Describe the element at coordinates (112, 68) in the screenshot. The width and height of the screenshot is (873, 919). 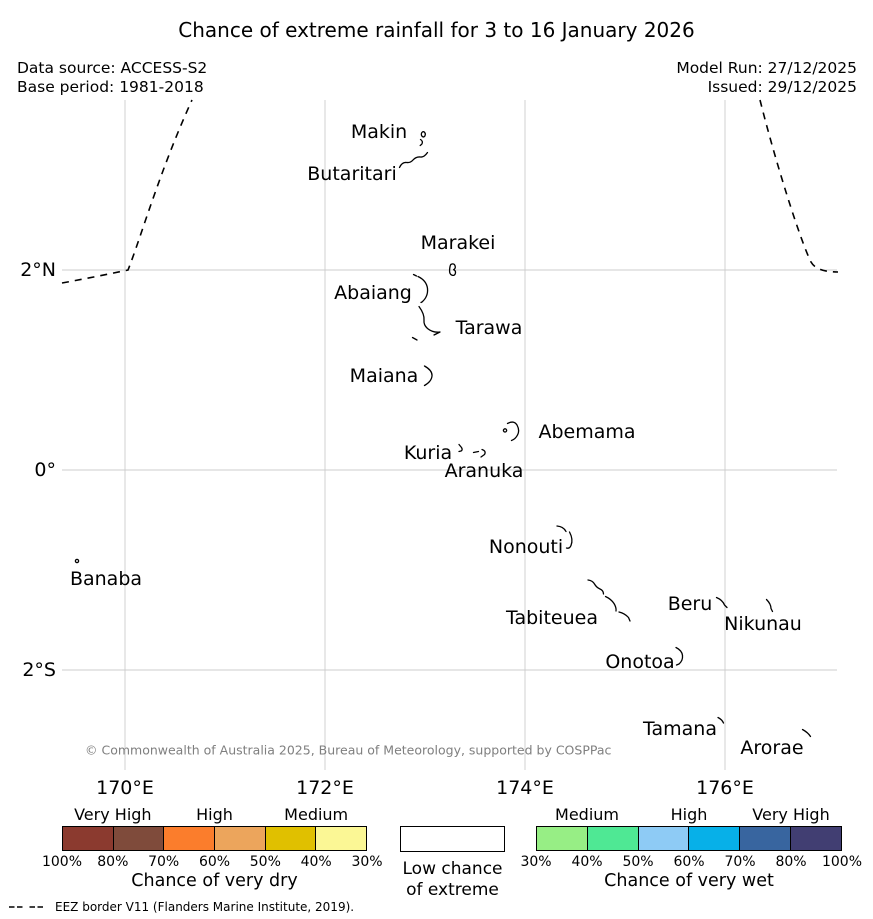
I see `data-source-label: Data source: ACCESS-S2` at that location.